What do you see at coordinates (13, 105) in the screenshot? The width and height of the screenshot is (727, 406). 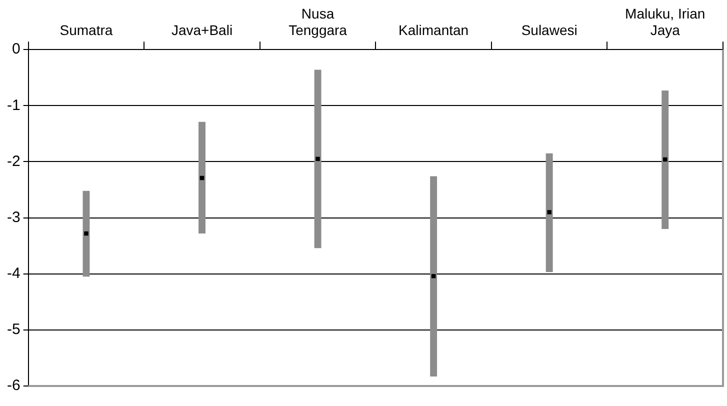 I see `y-tick-label: -1` at bounding box center [13, 105].